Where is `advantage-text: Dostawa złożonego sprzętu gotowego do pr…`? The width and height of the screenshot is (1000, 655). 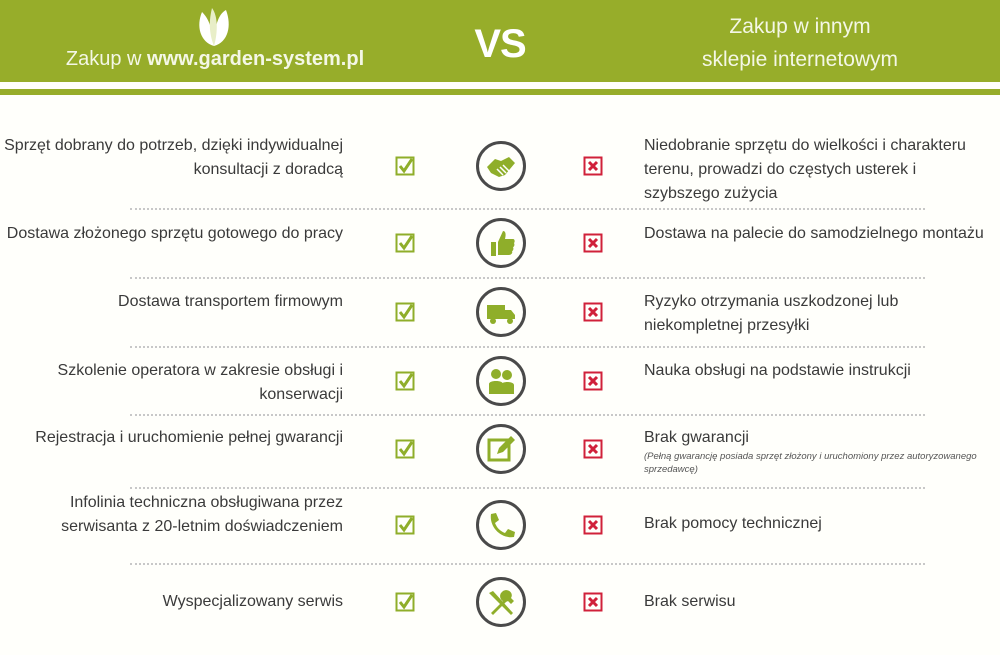
advantage-text: Dostawa złożonego sprzętu gotowego do pr… is located at coordinates (174, 233).